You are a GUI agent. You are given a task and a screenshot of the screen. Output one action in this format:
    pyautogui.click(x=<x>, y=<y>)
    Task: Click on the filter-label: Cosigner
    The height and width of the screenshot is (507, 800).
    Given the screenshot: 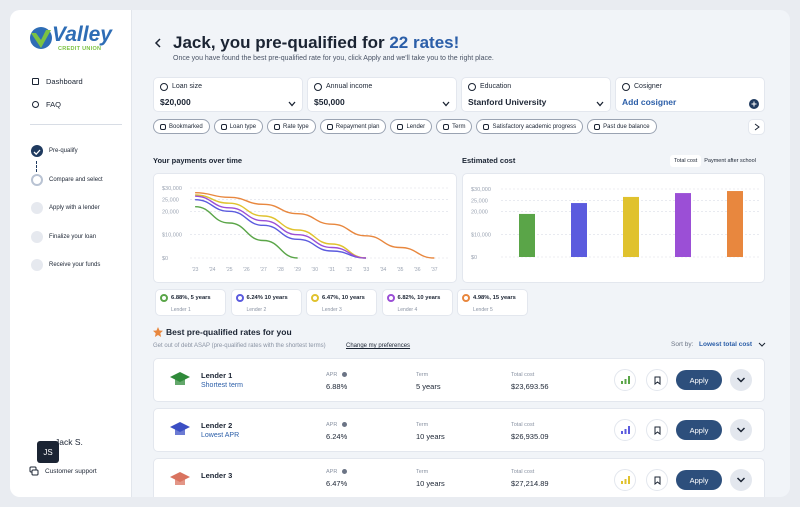 What is the action you would take?
    pyautogui.click(x=648, y=86)
    